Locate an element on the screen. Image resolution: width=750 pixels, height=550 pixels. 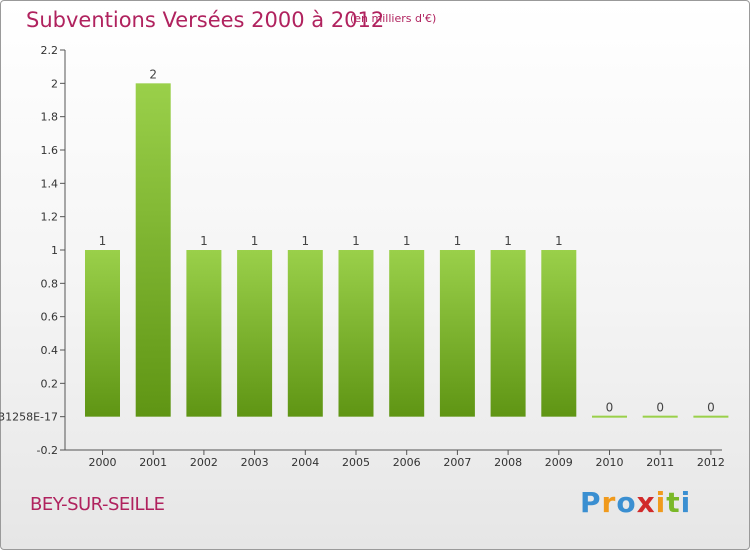
data-label-2012: 0 is located at coordinates (711, 408).